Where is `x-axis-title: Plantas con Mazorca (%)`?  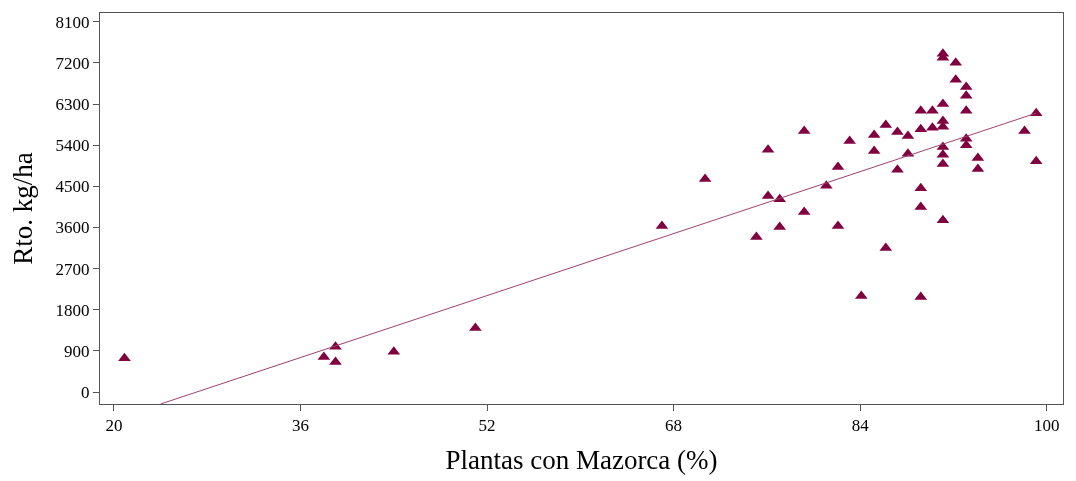
x-axis-title: Plantas con Mazorca (%) is located at coordinates (581, 459).